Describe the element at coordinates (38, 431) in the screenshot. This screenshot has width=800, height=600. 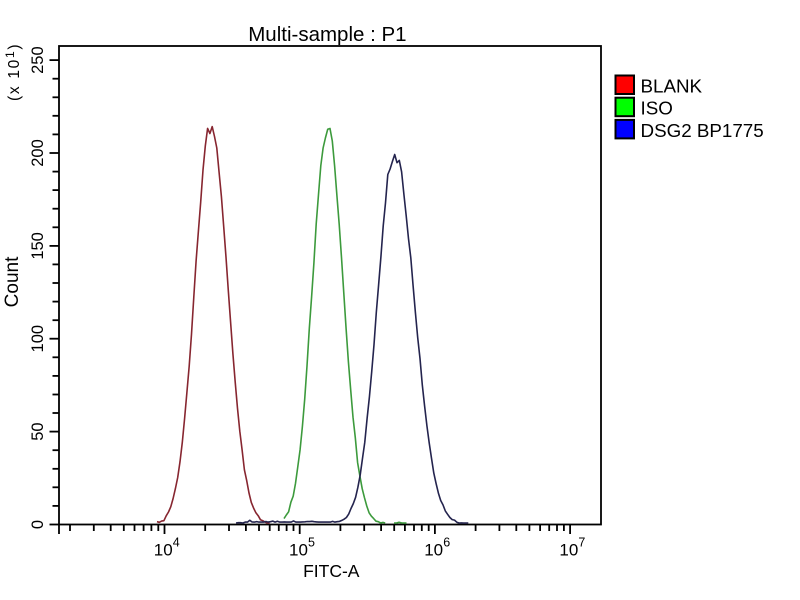
I see `svg-text: 50` at that location.